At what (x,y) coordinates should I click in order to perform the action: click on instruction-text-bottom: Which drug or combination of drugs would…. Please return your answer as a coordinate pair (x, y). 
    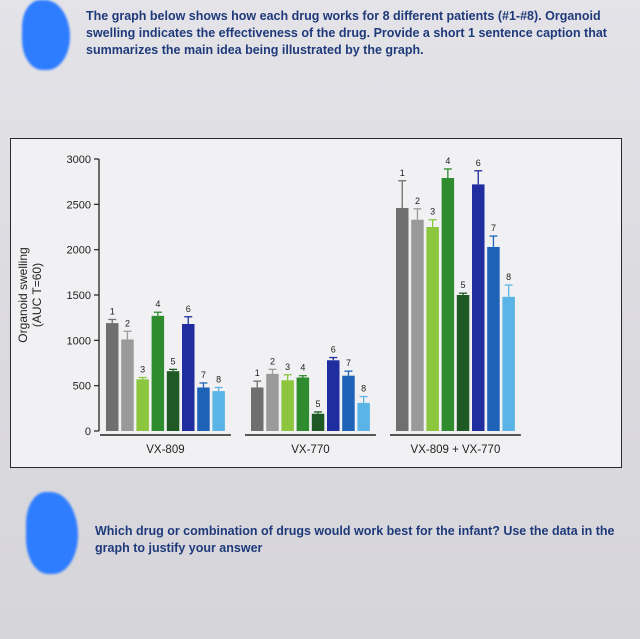
    Looking at the image, I should click on (355, 539).